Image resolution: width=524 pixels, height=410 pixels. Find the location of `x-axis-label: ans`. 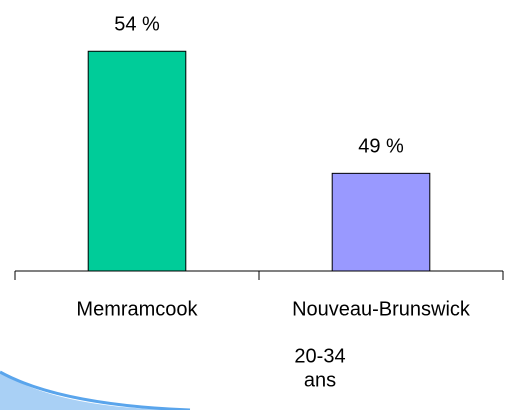

x-axis-label: ans is located at coordinates (320, 380).